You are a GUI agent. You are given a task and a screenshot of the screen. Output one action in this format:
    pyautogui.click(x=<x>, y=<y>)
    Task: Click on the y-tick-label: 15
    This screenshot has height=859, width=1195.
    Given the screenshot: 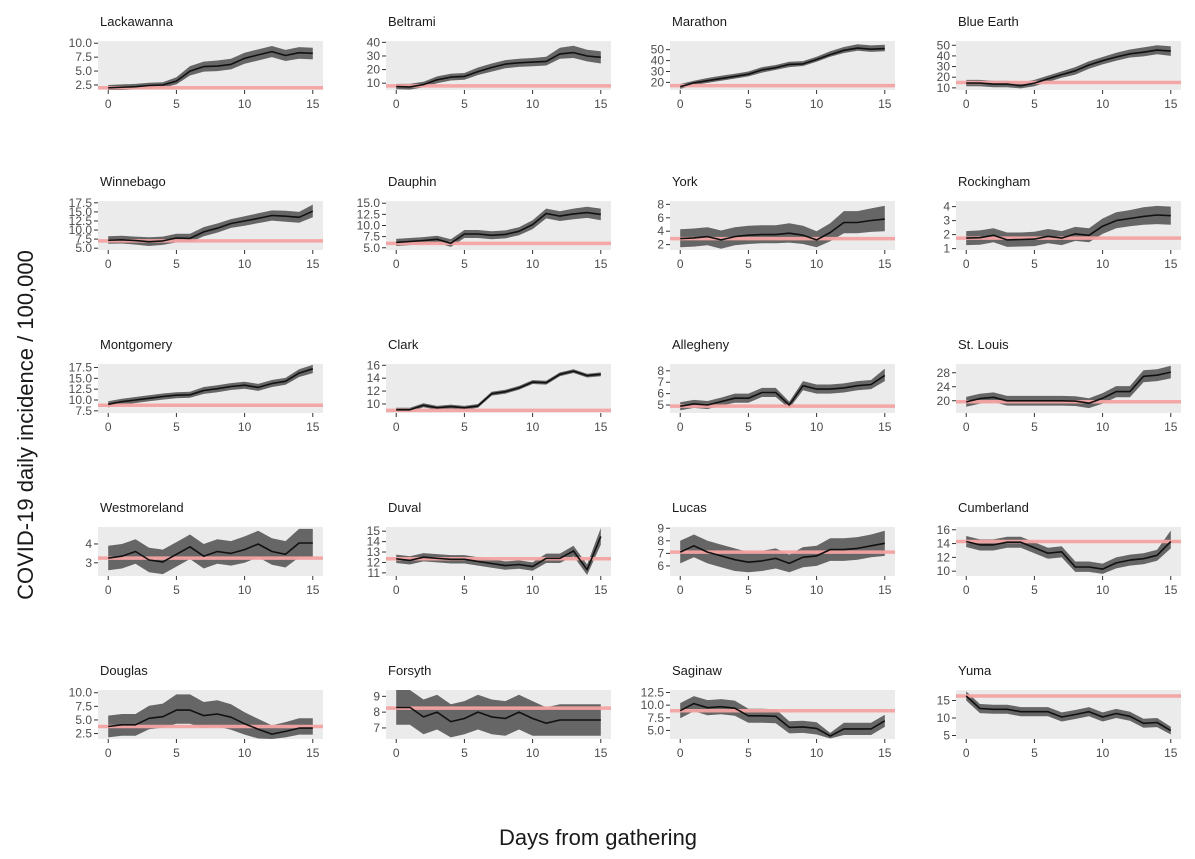 What is the action you would take?
    pyautogui.click(x=944, y=701)
    